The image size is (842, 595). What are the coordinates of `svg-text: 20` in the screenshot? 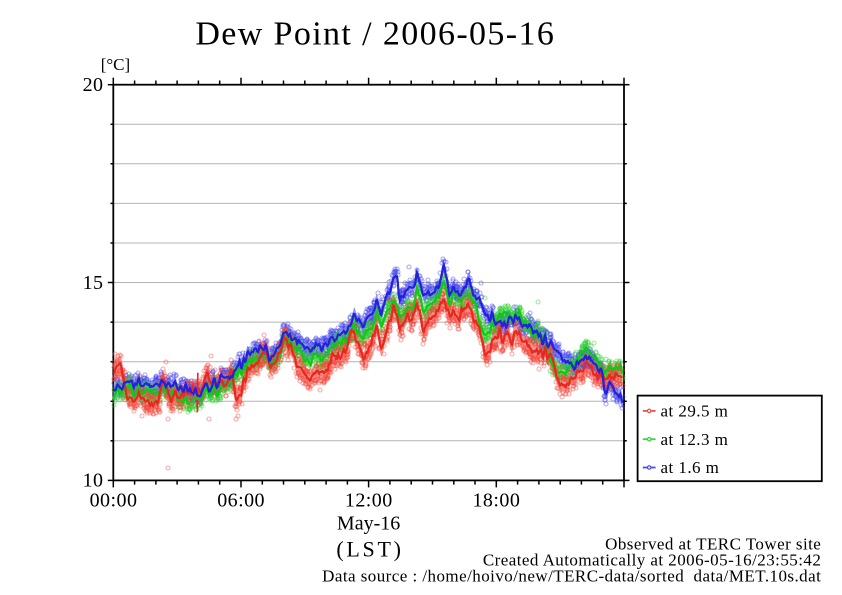 It's located at (93, 85).